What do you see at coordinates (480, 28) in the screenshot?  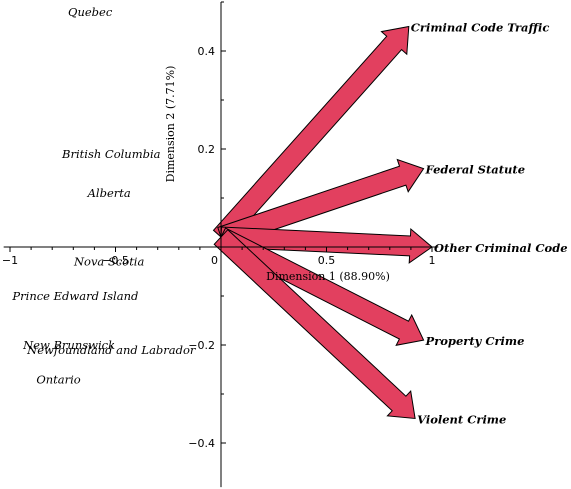 I see `variable-label-criminal-code-traffic: Criminal Code Traffic` at bounding box center [480, 28].